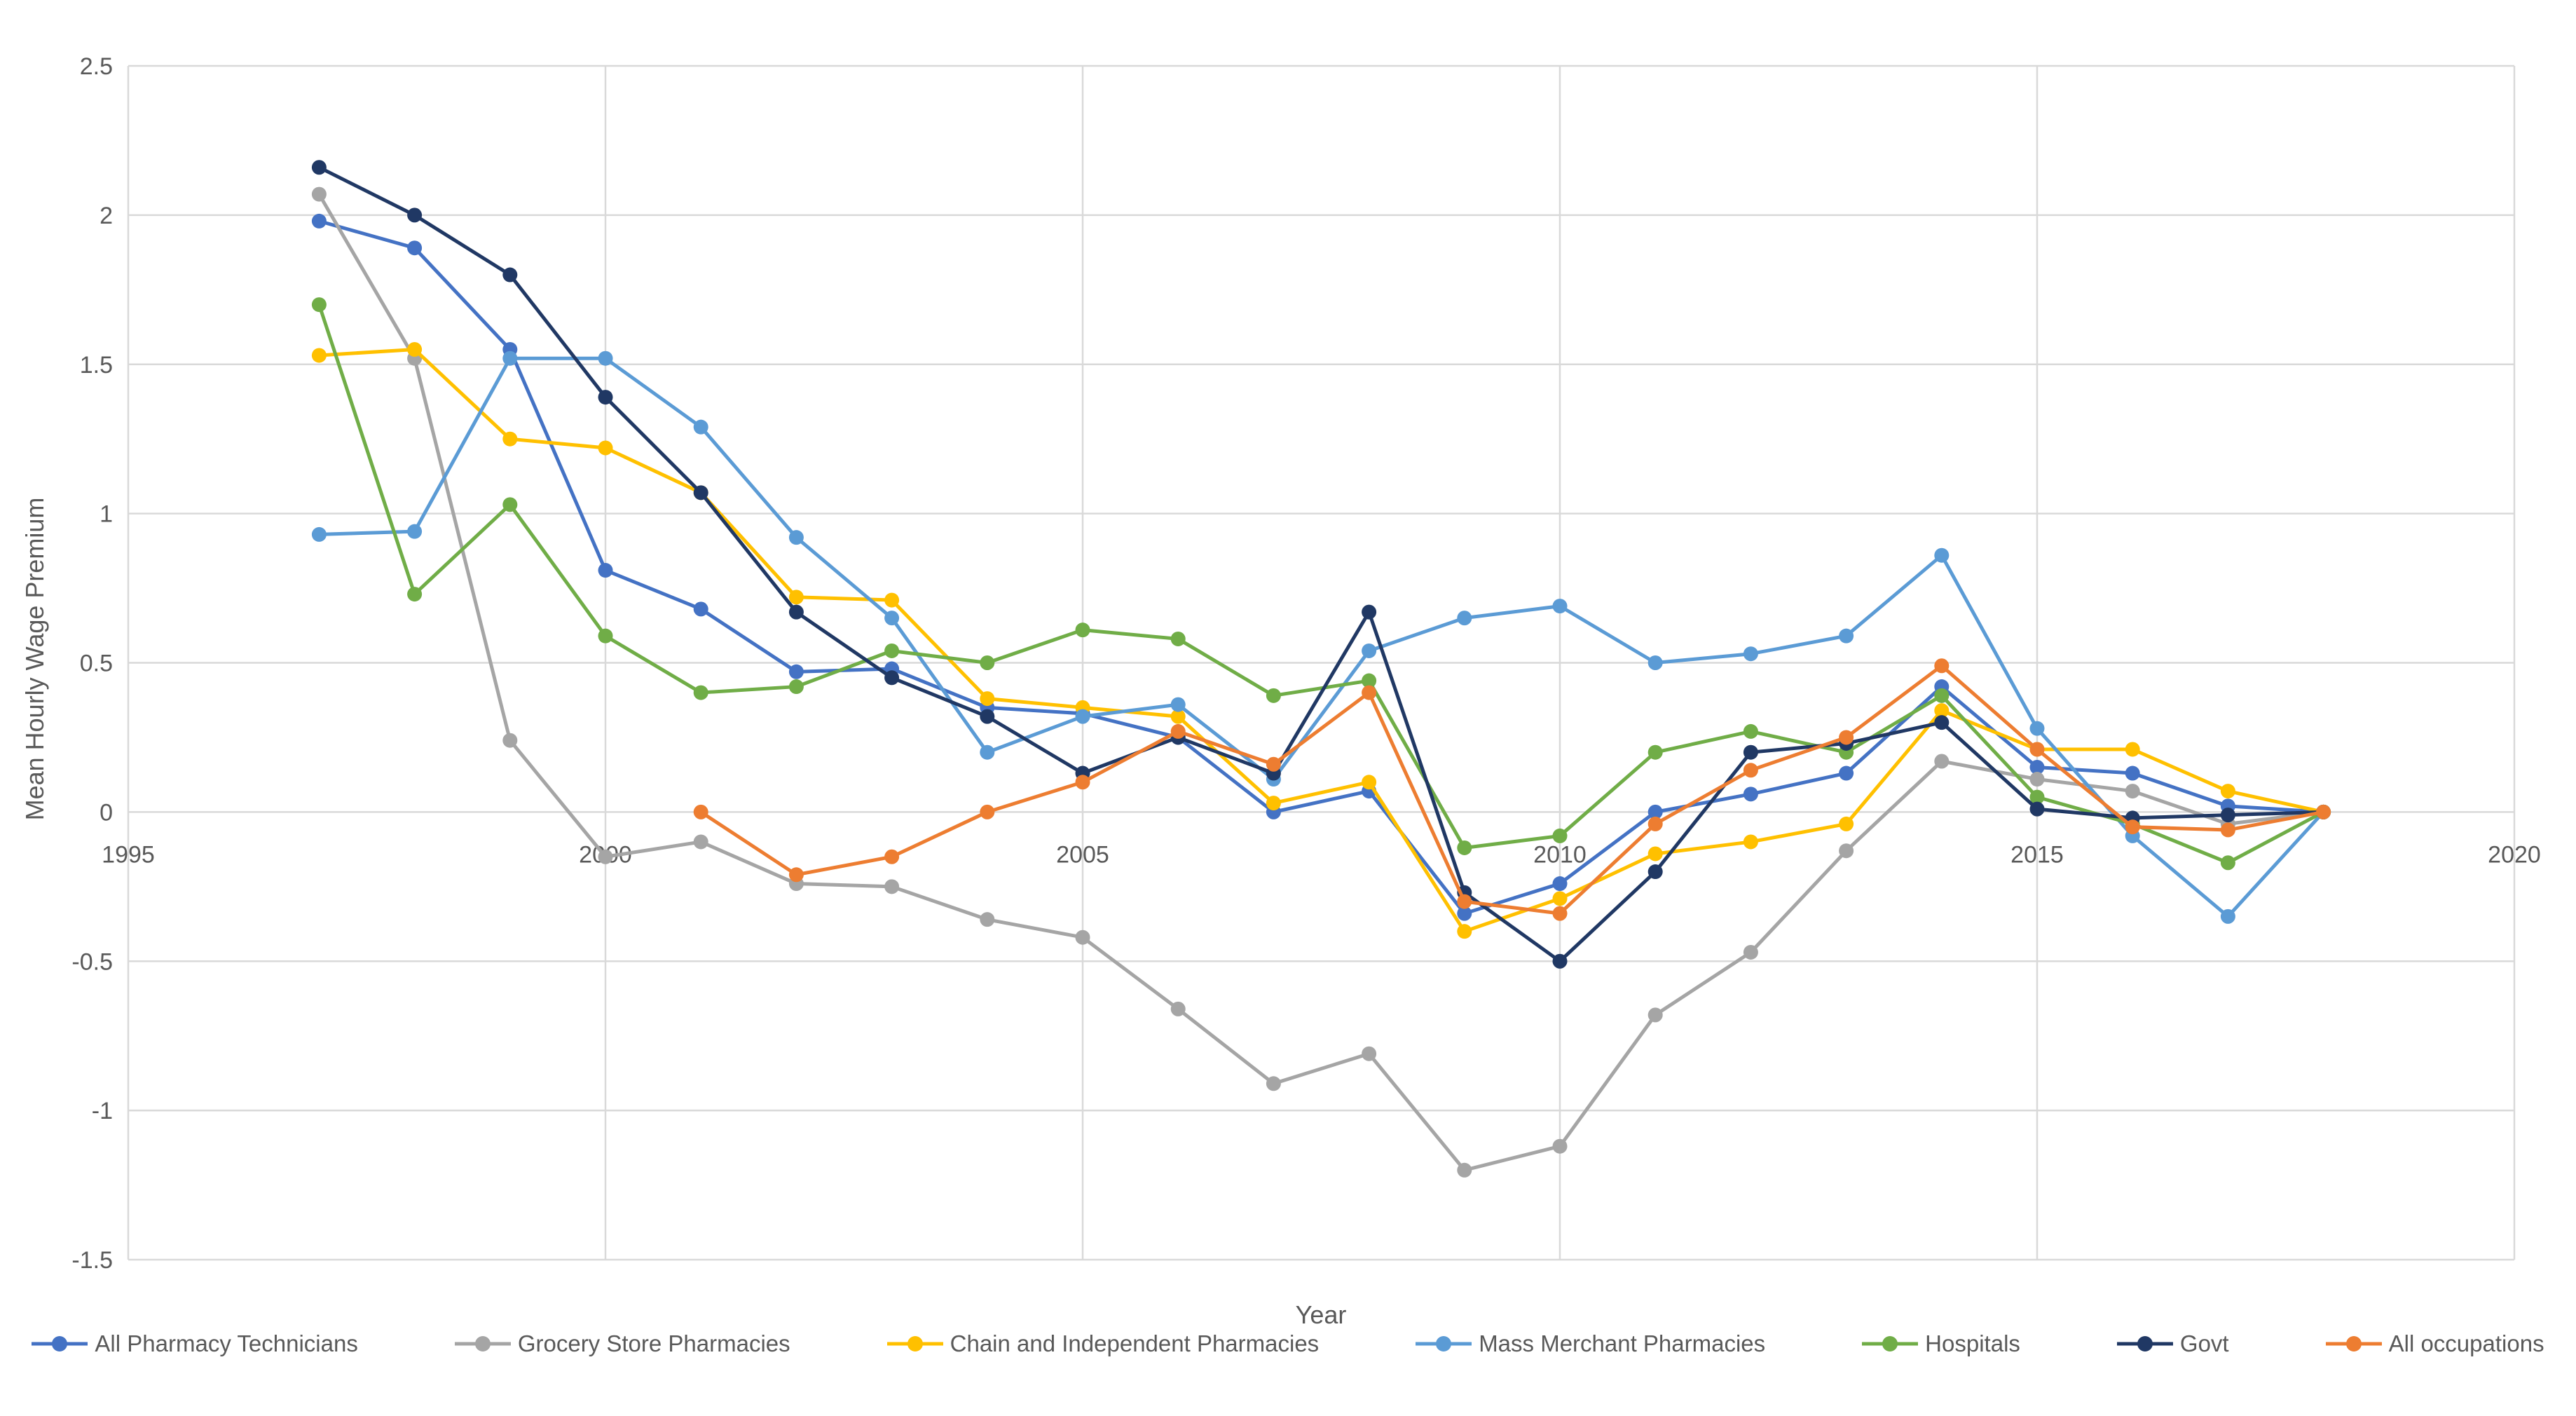 The width and height of the screenshot is (2576, 1416). Describe the element at coordinates (1465, 901) in the screenshot. I see `series-marker-all-occupations-2009` at that location.